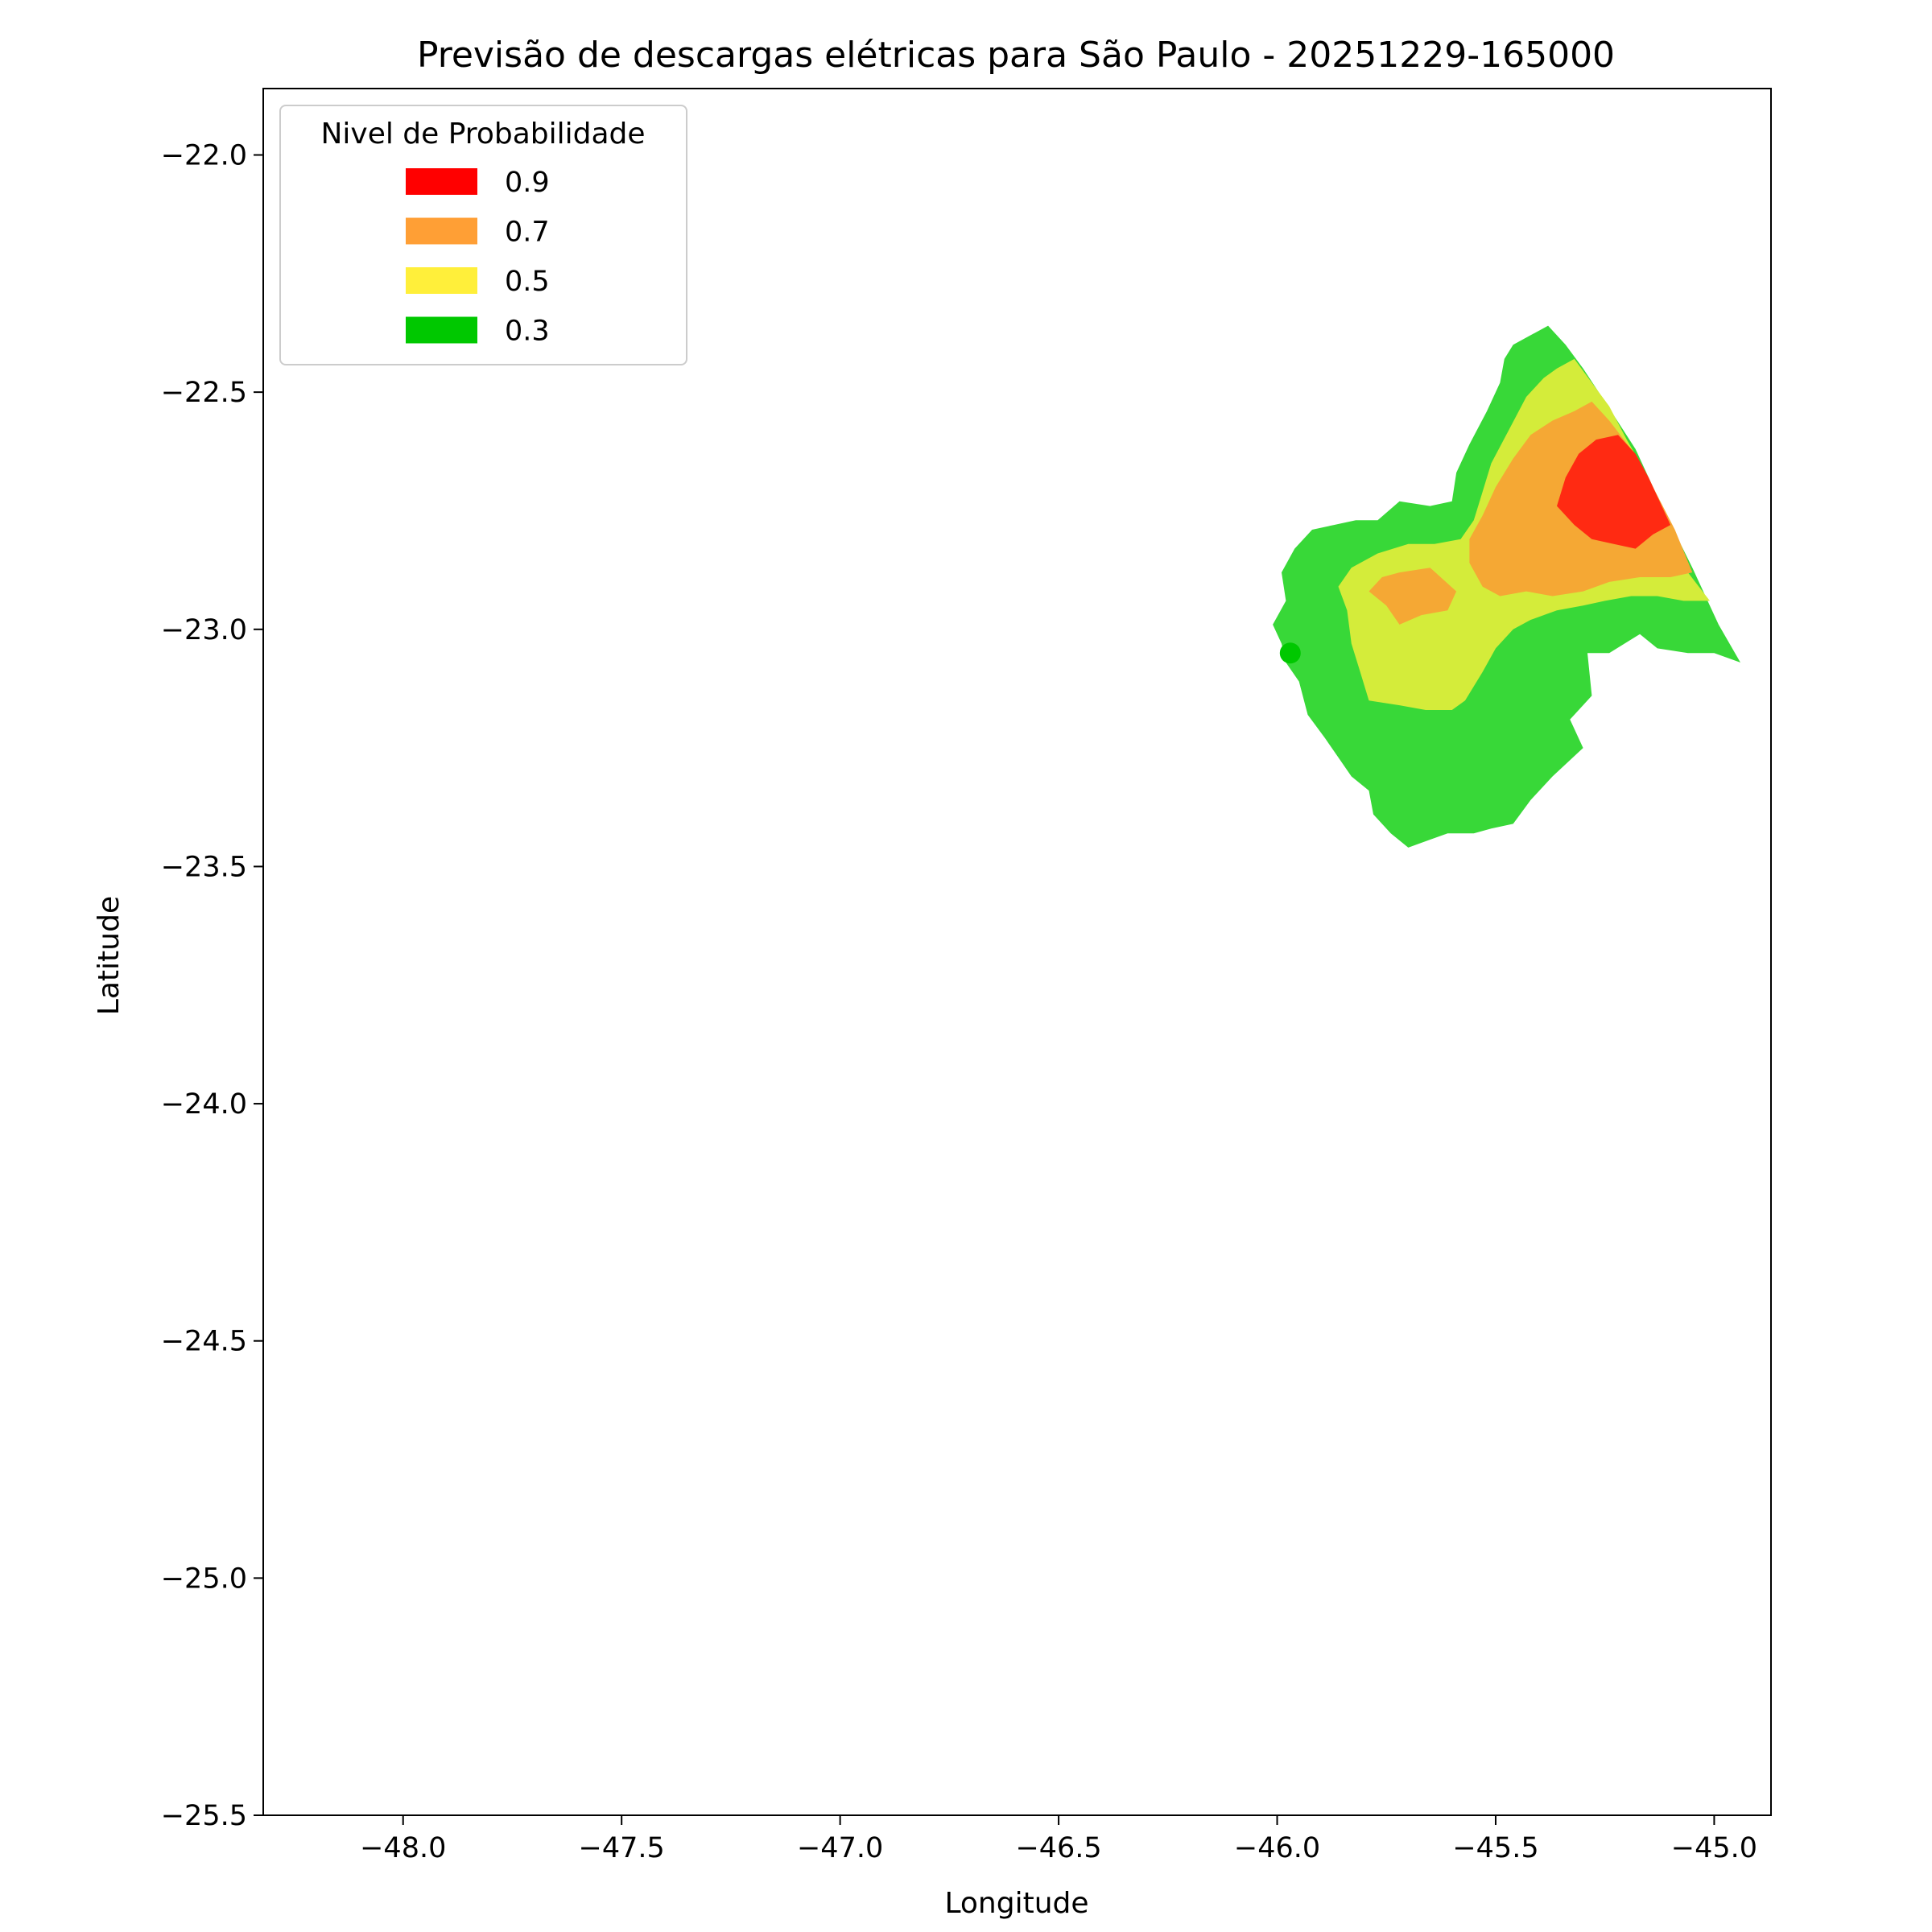  What do you see at coordinates (1714, 1848) in the screenshot?
I see `x-tick-label: −45.0` at bounding box center [1714, 1848].